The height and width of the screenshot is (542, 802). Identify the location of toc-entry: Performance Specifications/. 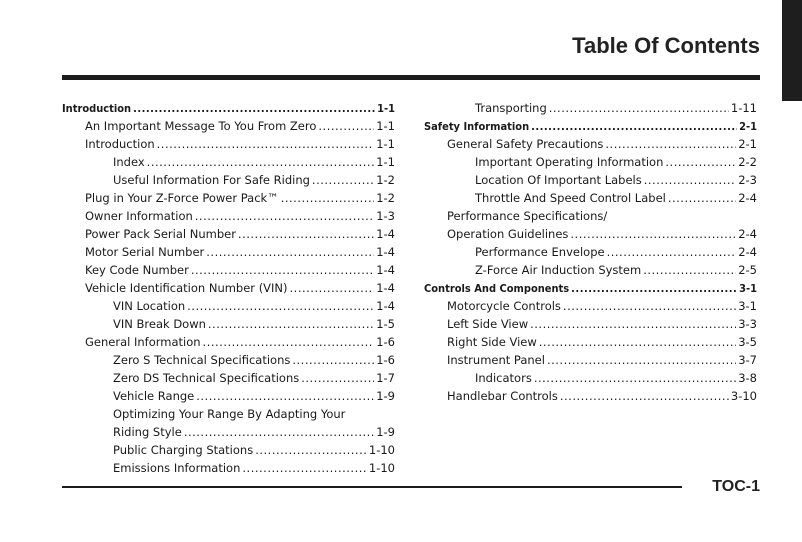
(590, 216).